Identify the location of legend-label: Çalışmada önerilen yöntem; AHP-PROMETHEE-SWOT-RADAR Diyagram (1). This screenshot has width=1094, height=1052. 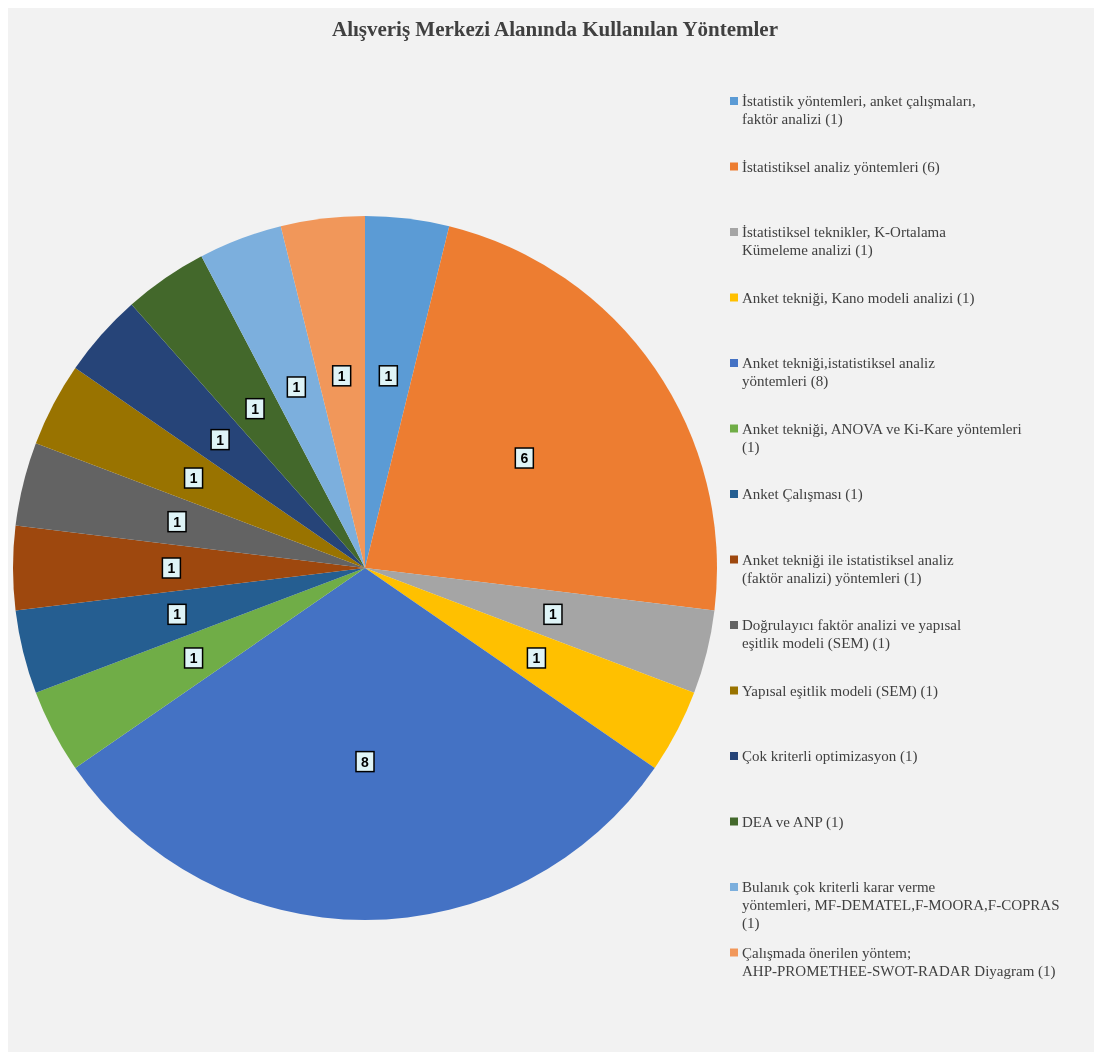
(899, 962).